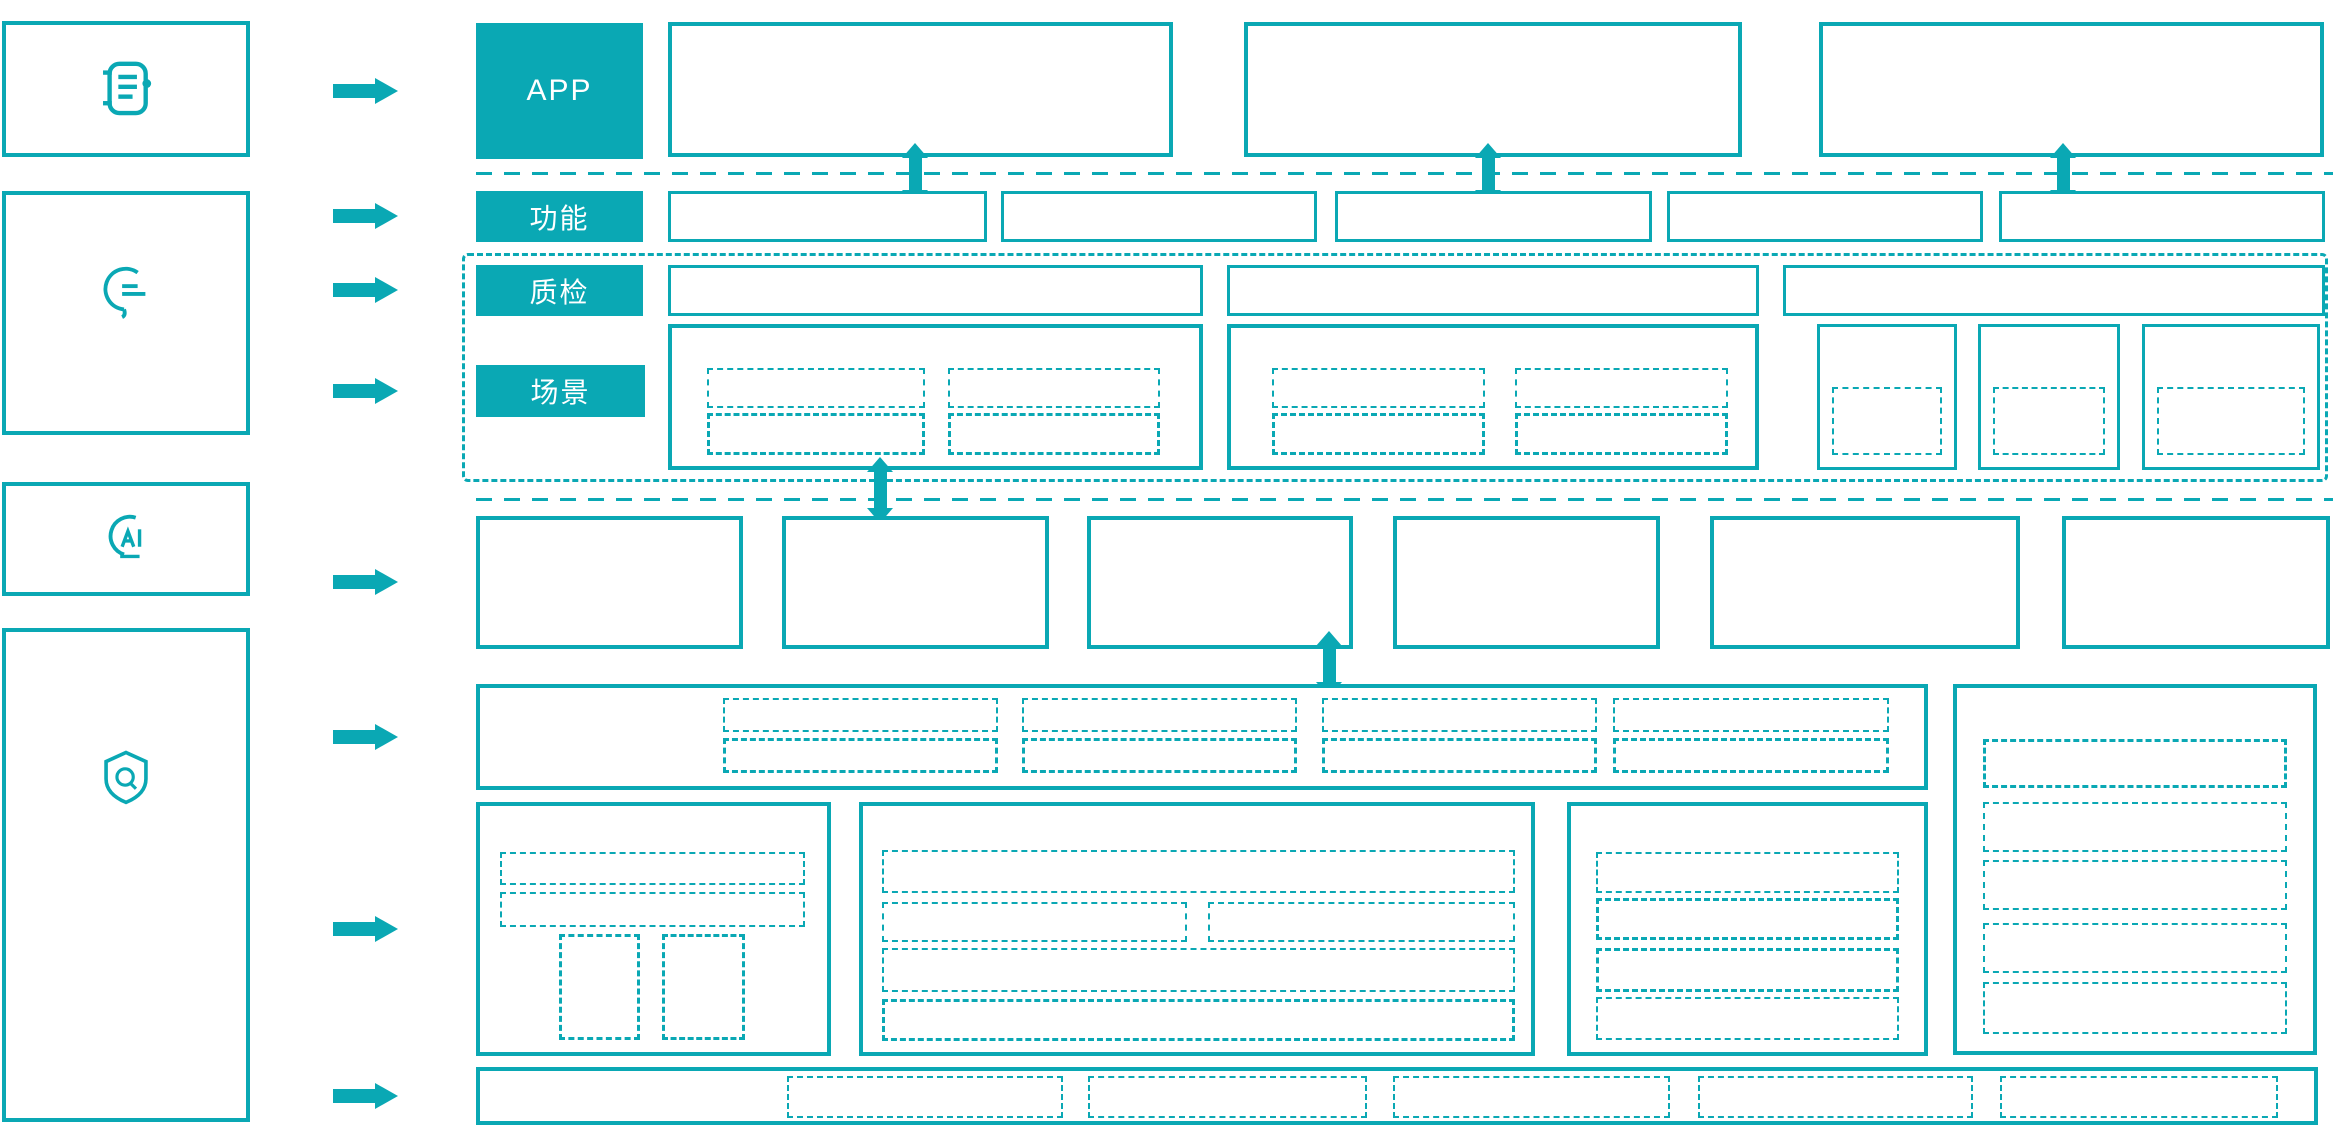 This screenshot has width=2333, height=1127. What do you see at coordinates (365, 1096) in the screenshot?
I see `flow-arrow-bottom-bar` at bounding box center [365, 1096].